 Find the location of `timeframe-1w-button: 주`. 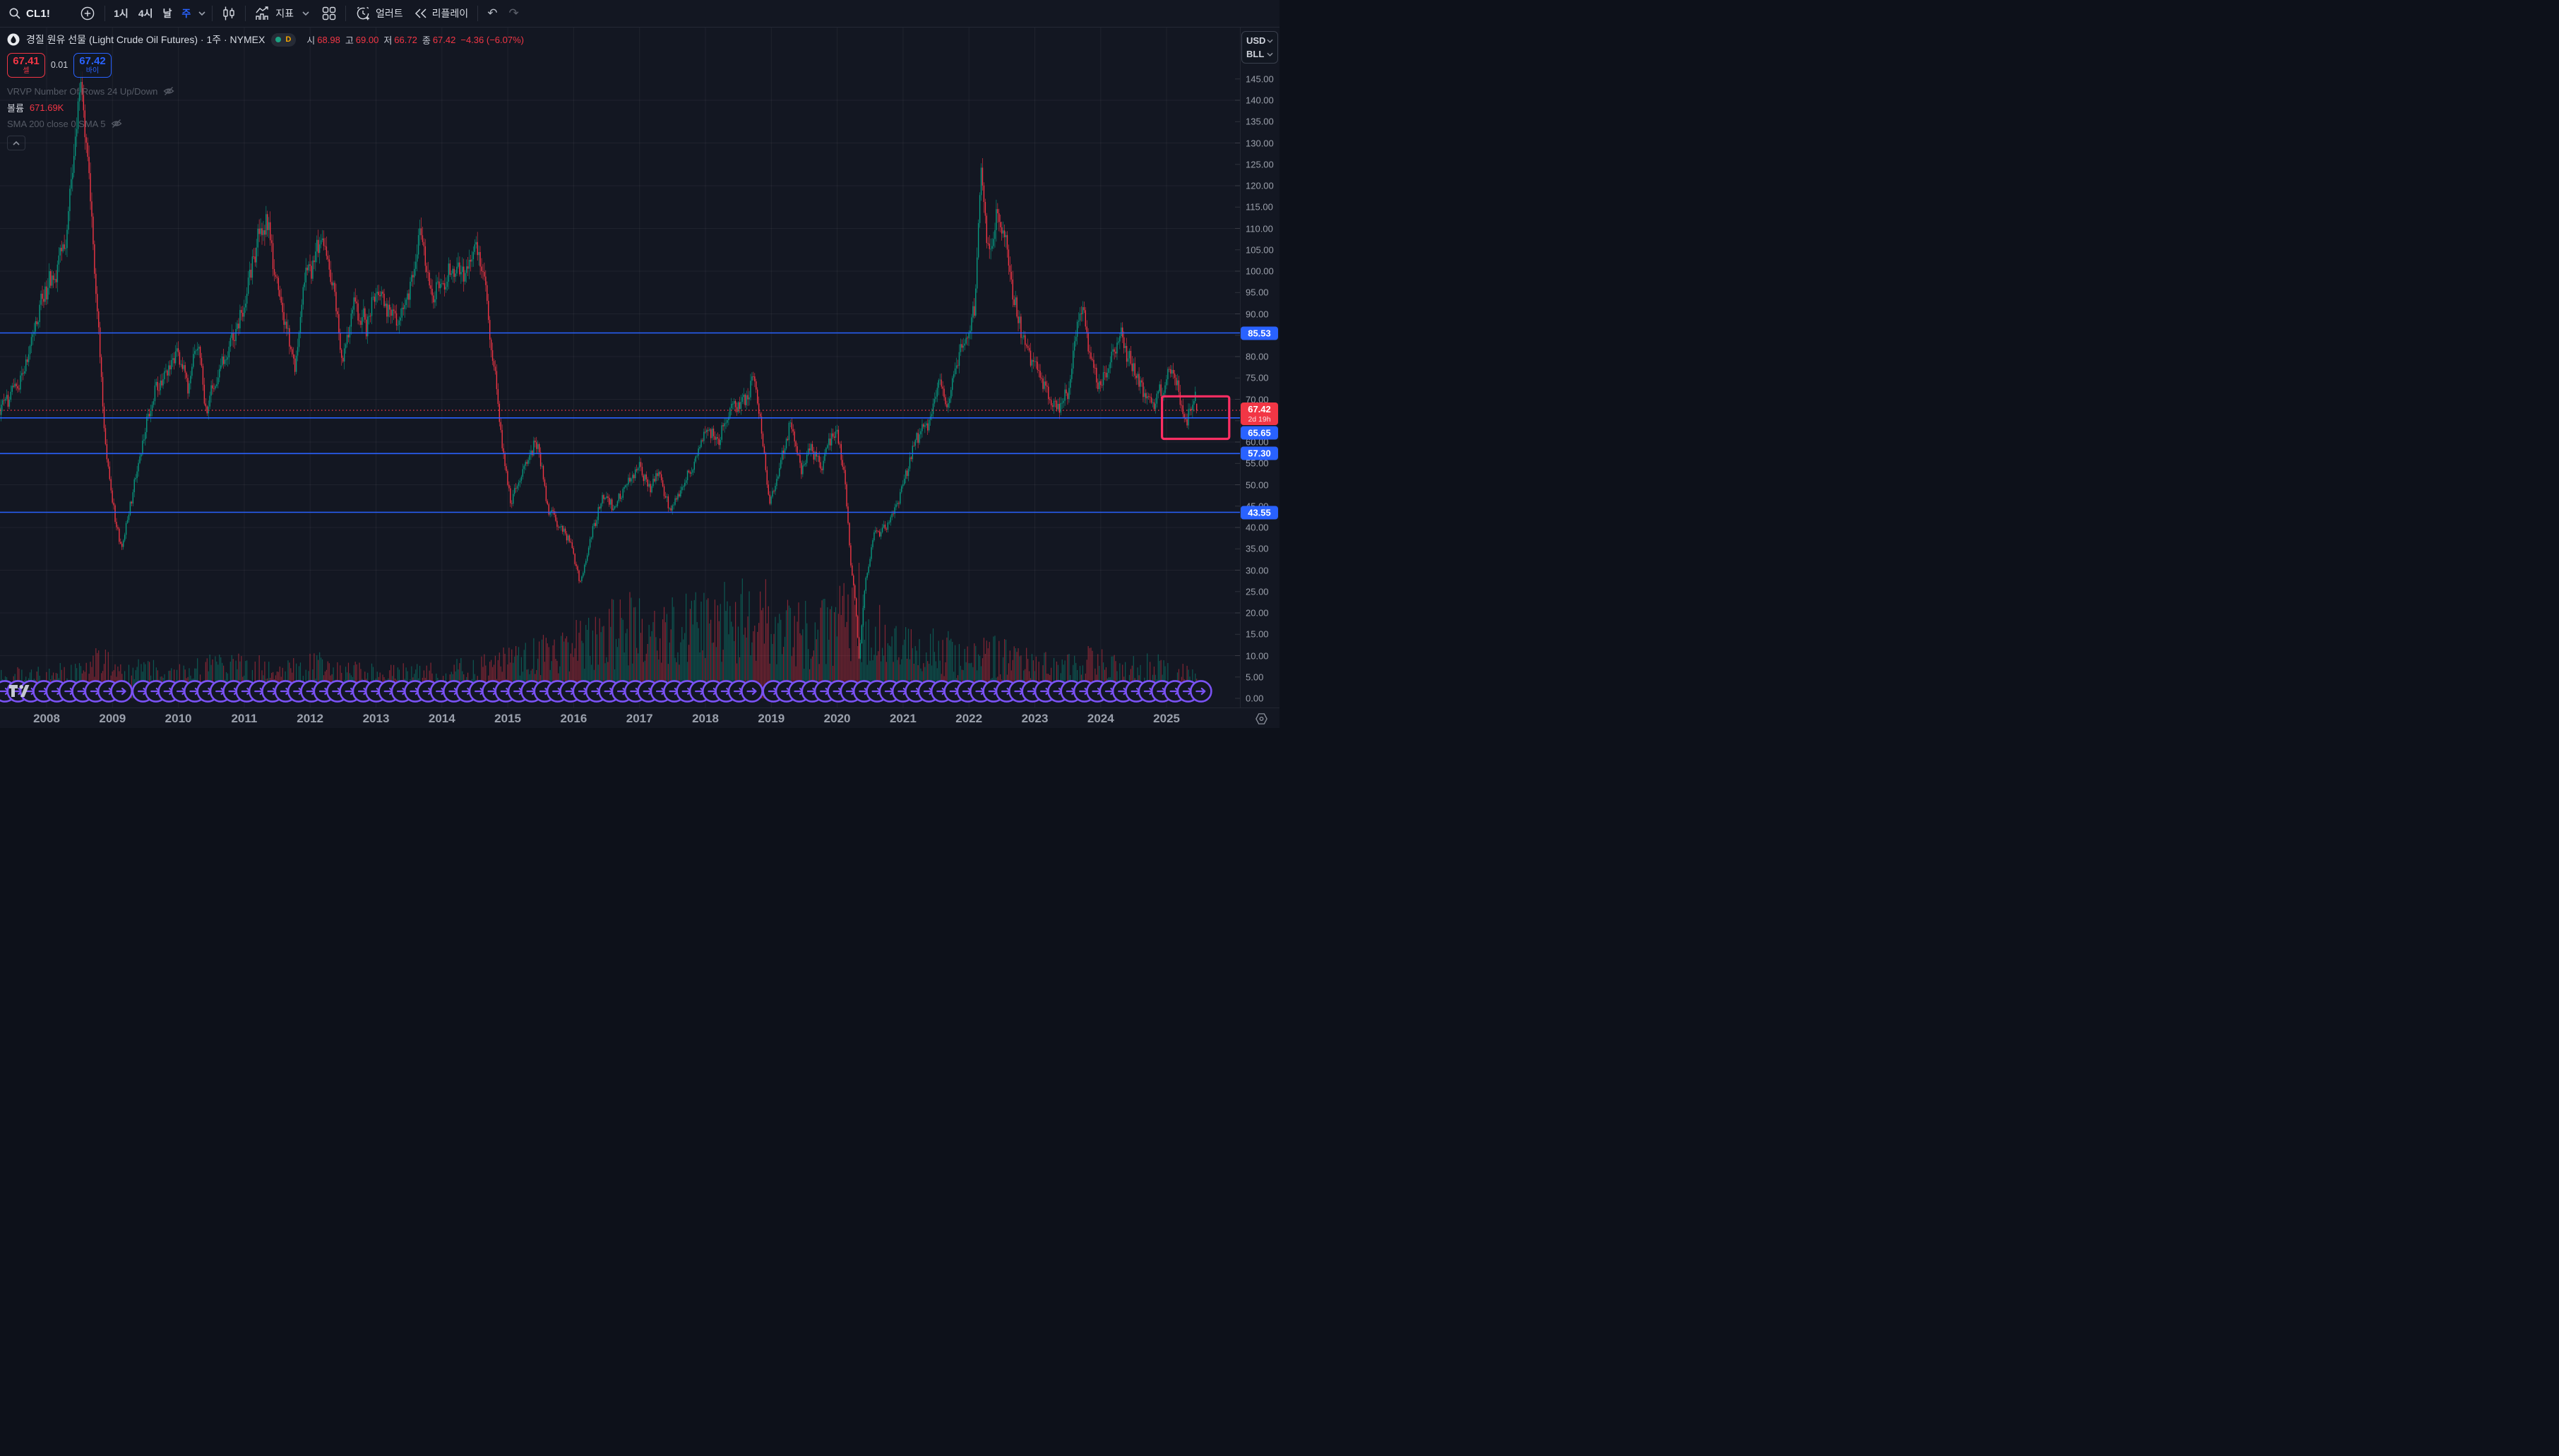

timeframe-1w-button: 주 is located at coordinates (186, 13).